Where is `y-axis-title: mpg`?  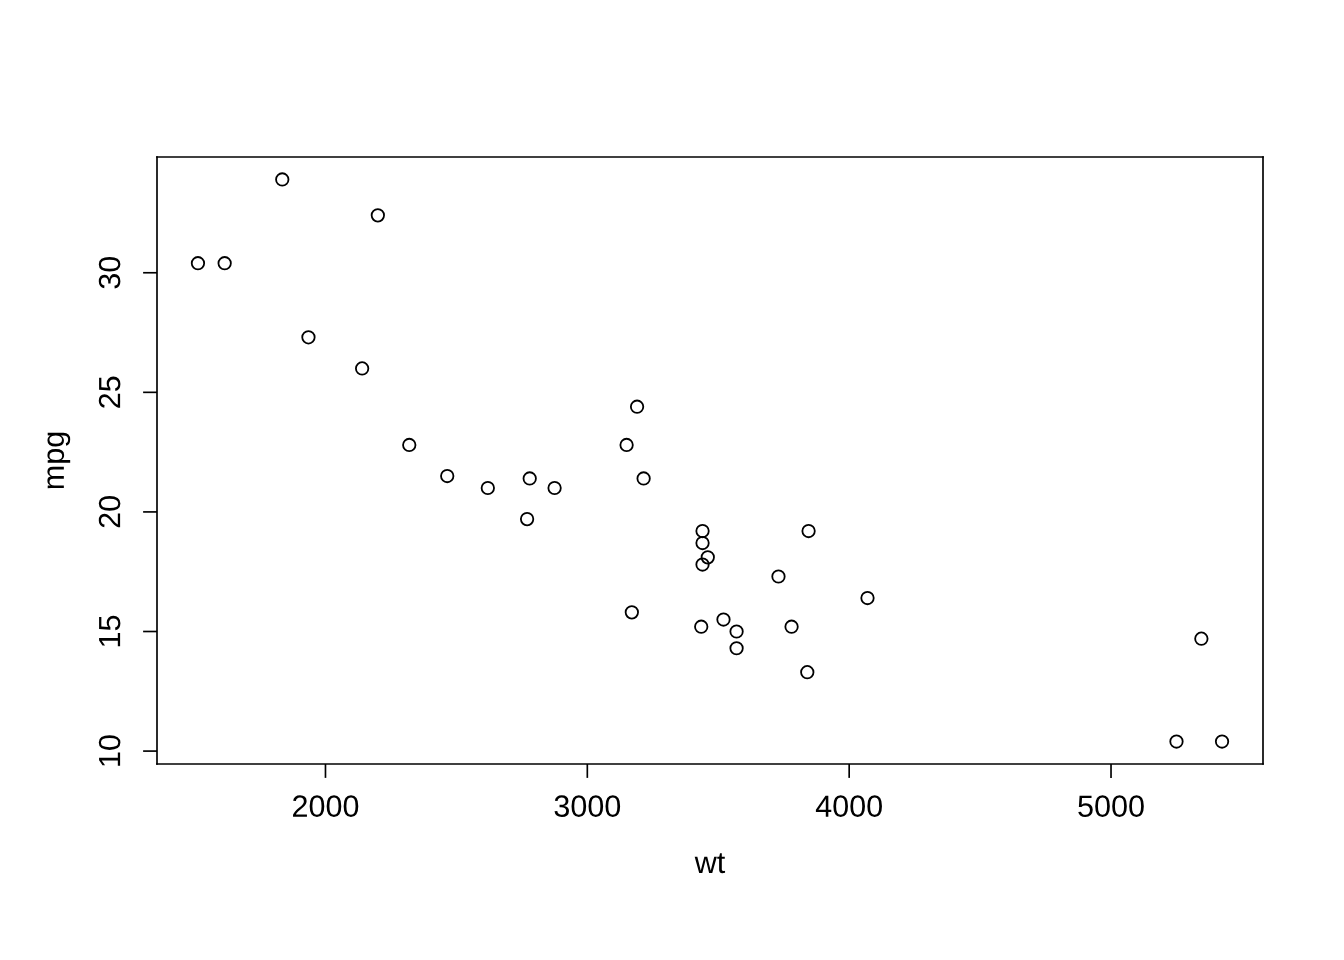 y-axis-title: mpg is located at coordinates (59, 460).